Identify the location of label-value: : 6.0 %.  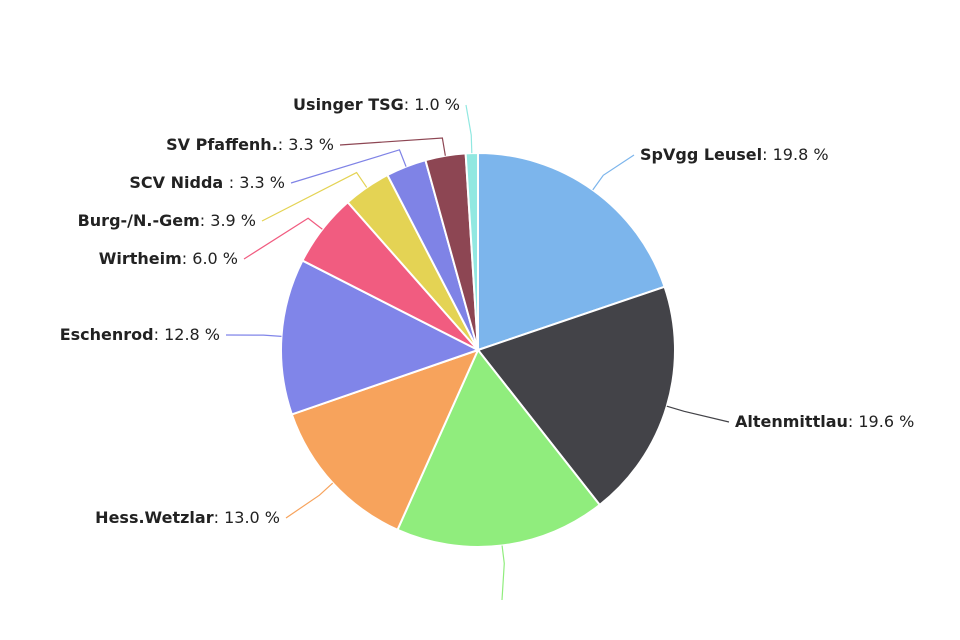
(210, 258).